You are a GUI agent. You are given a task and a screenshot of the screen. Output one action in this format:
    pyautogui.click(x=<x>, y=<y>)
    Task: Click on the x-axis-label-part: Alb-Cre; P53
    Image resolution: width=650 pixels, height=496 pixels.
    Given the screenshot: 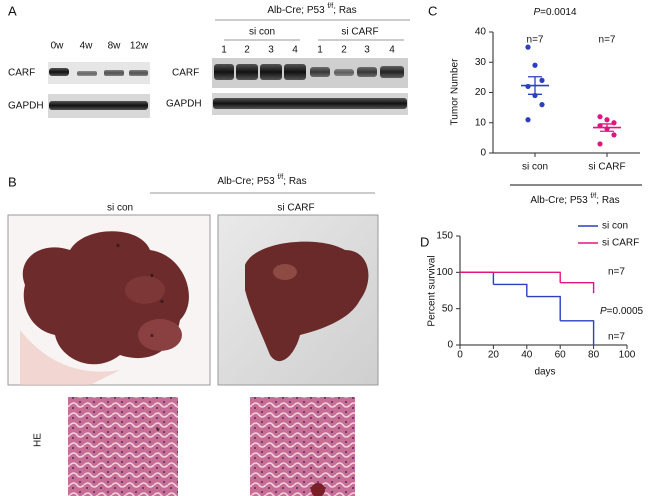 What is the action you would take?
    pyautogui.click(x=560, y=200)
    